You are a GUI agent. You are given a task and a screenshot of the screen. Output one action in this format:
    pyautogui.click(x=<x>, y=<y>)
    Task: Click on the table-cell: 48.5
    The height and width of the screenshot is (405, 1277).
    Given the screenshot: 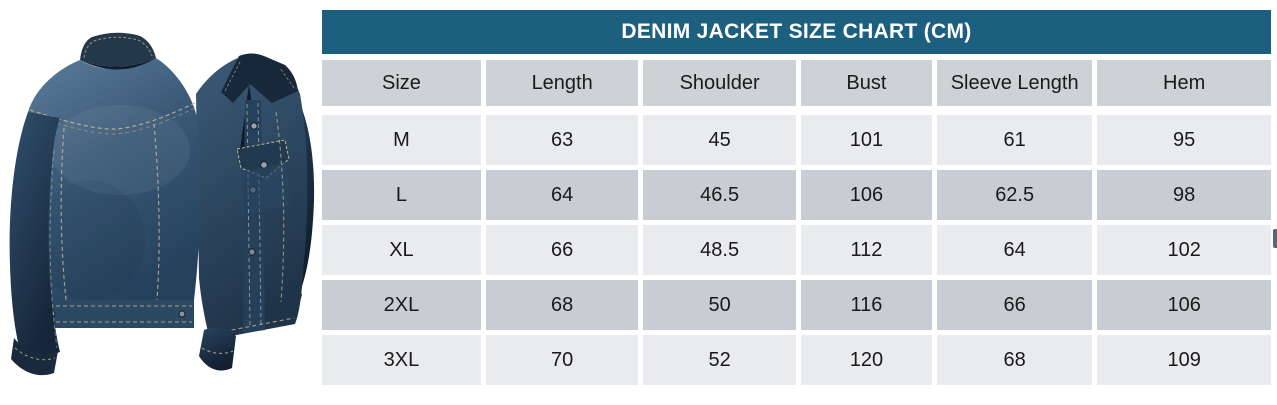 What is the action you would take?
    pyautogui.click(x=719, y=250)
    